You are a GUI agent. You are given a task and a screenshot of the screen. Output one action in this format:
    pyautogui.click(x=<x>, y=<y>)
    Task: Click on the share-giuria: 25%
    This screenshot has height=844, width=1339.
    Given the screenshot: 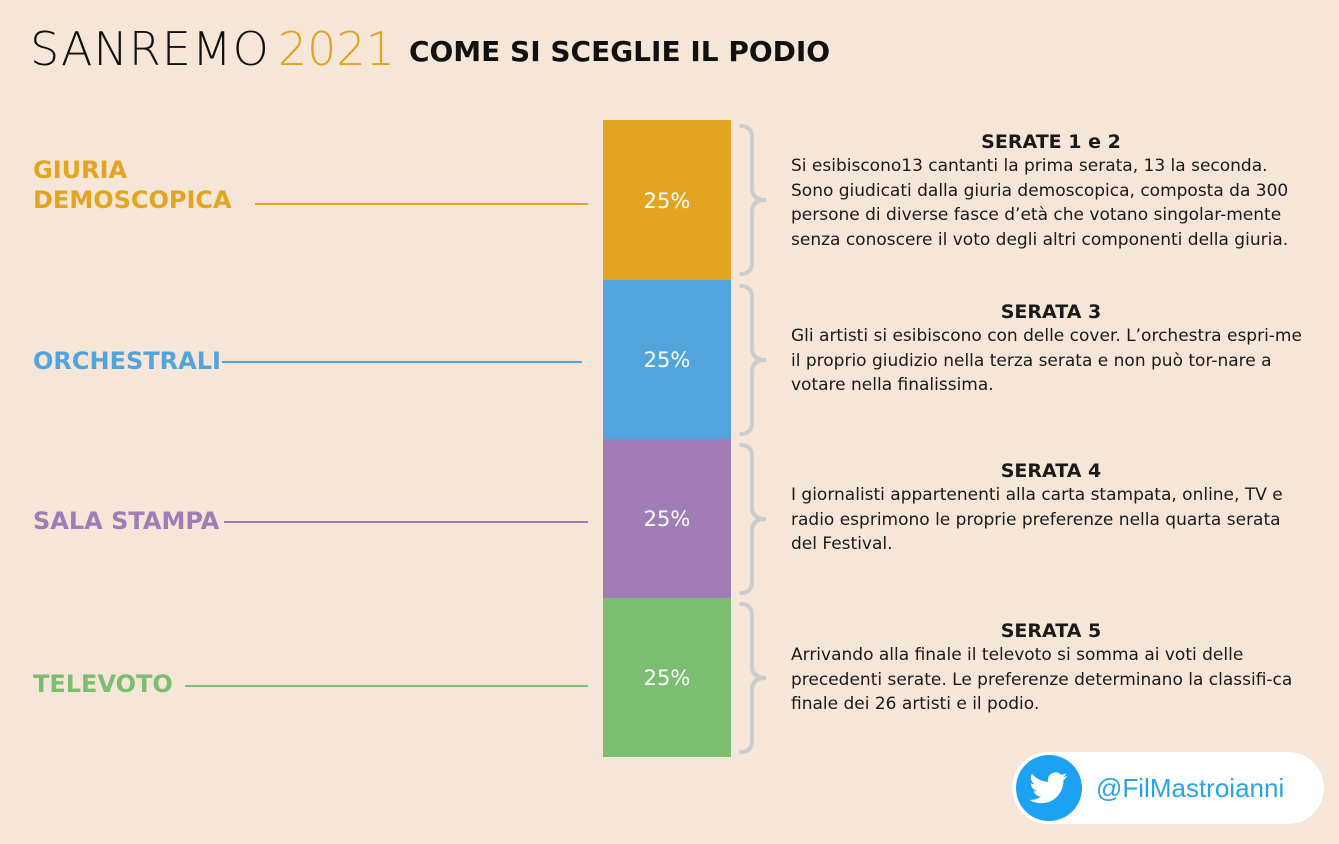 What is the action you would take?
    pyautogui.click(x=667, y=201)
    